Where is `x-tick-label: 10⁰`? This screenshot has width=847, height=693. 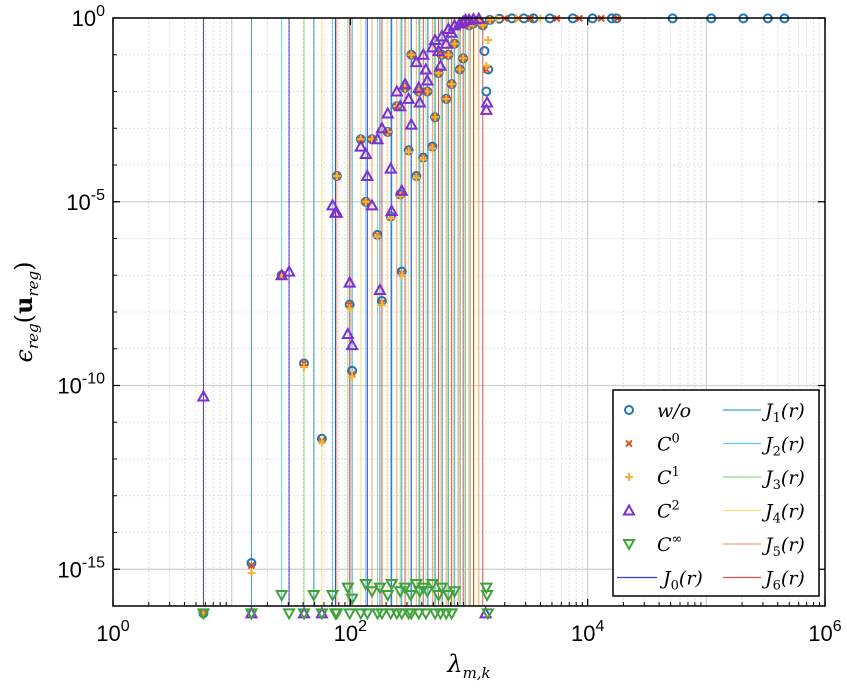
x-tick-label: 10⁰ is located at coordinates (112, 632).